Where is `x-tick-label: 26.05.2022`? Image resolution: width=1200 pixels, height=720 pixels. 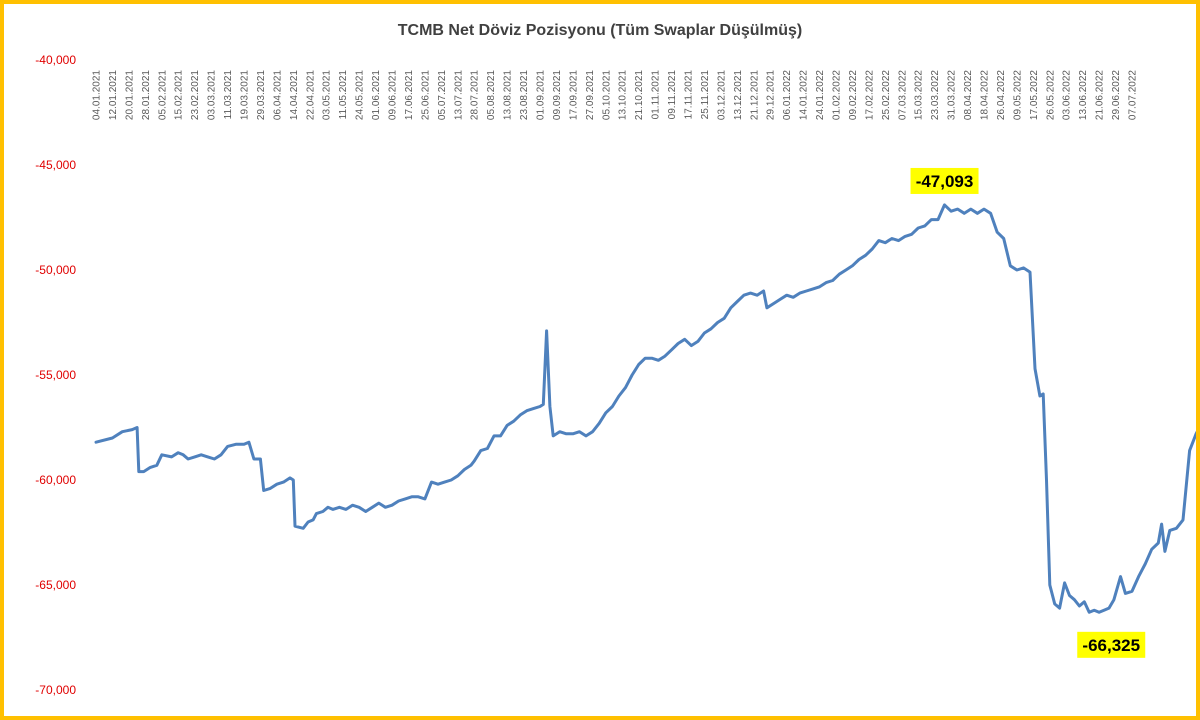
x-tick-label: 26.05.2022 is located at coordinates (1050, 95).